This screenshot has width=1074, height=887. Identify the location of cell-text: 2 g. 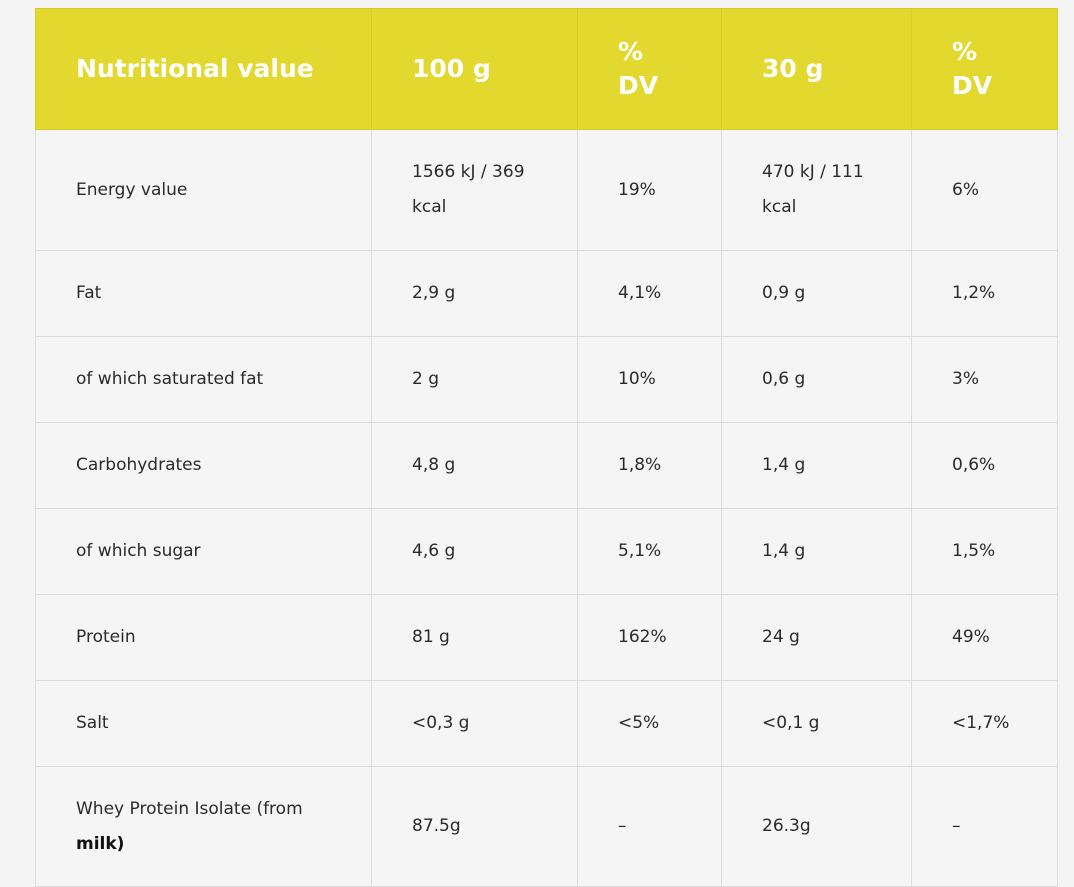
(426, 379).